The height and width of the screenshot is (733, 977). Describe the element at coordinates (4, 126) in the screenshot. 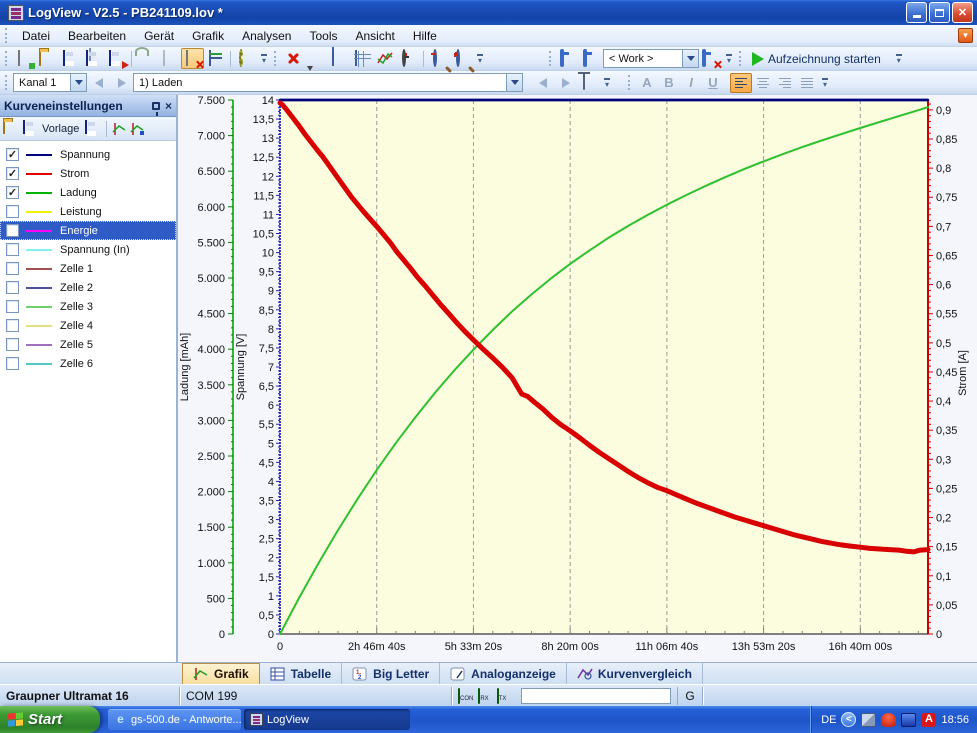

I see `open-template-icon` at that location.